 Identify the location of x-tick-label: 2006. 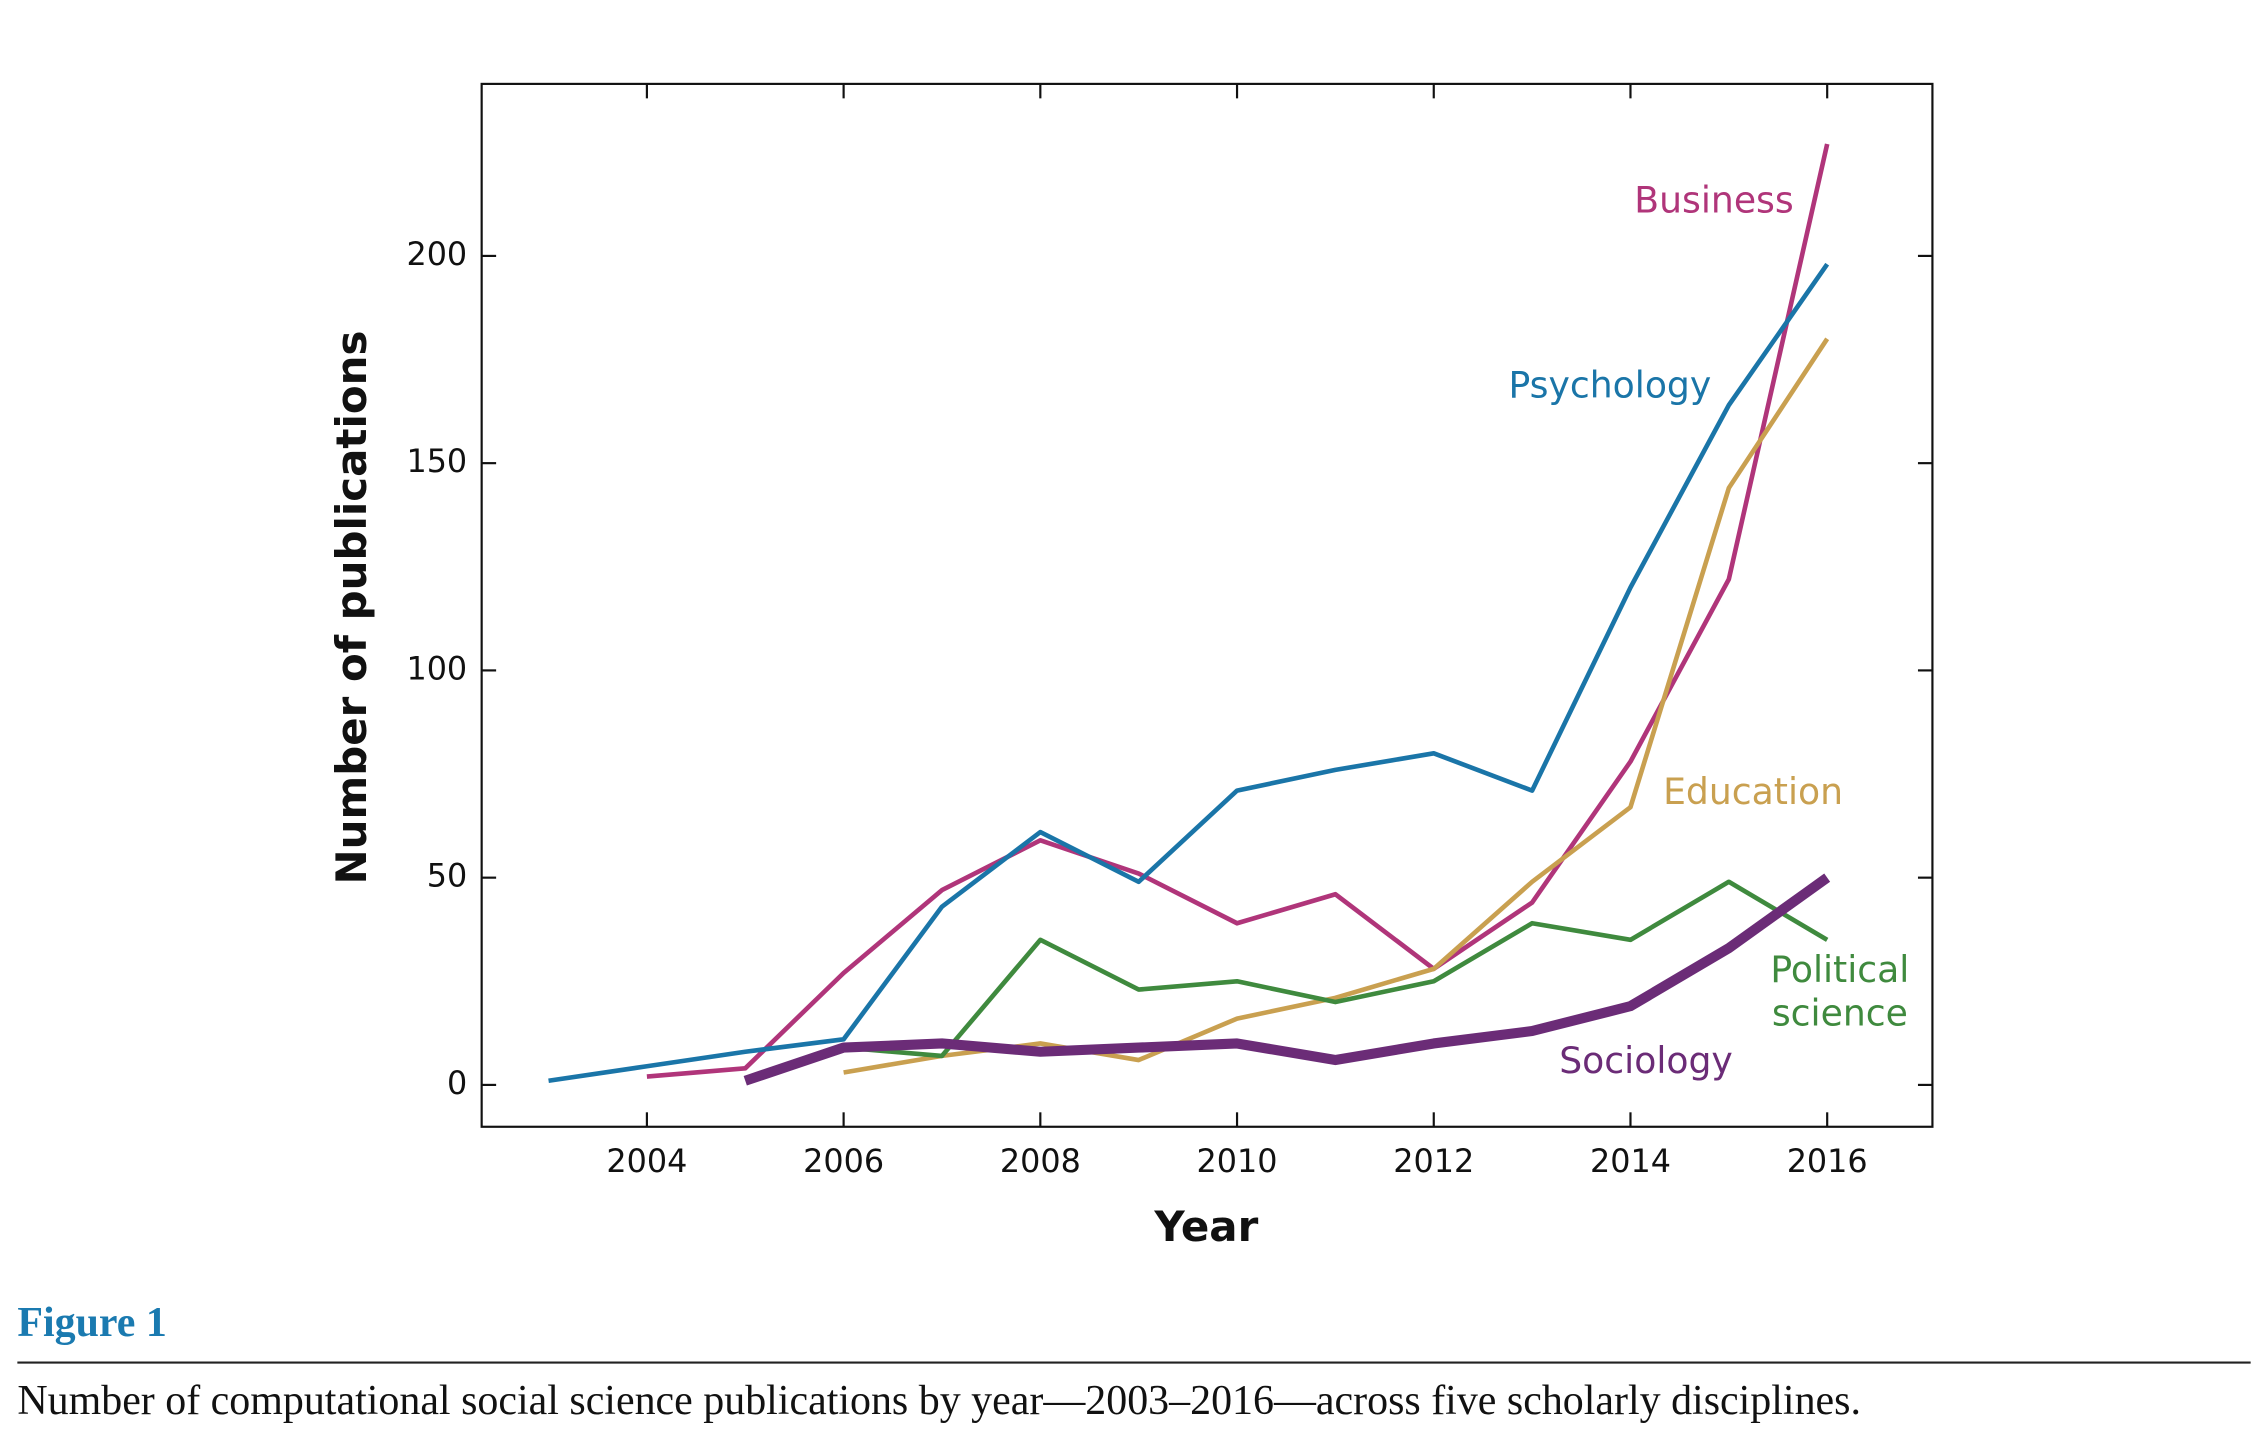
(843, 1161).